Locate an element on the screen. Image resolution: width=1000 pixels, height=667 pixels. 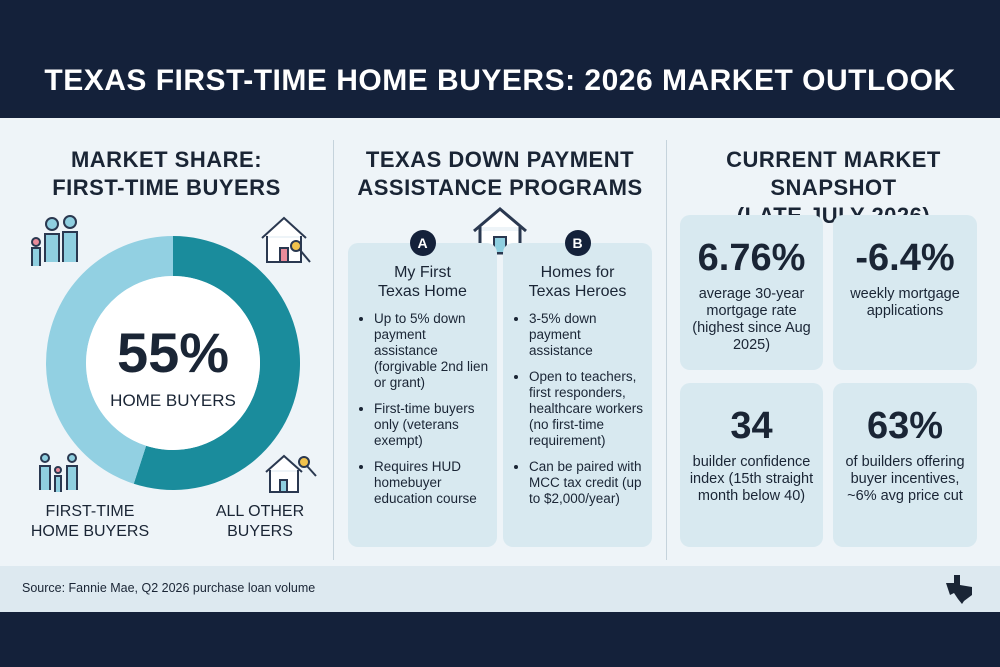
program-name: My First is located at coordinates (422, 272).